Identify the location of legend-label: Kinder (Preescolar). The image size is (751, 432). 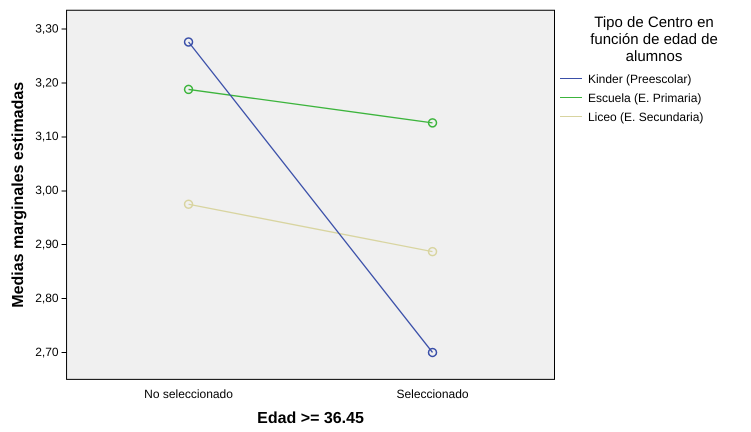
(640, 79).